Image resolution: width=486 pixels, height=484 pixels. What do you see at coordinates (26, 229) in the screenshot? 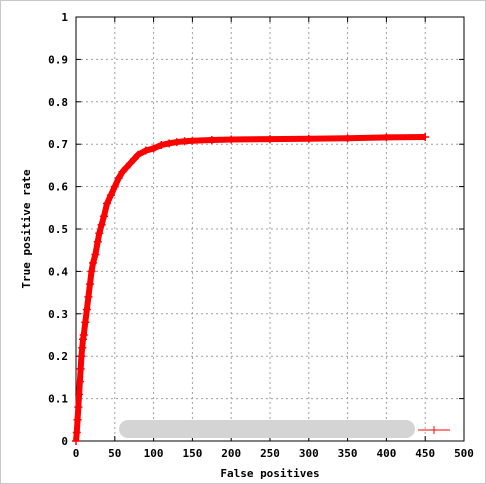
I see `y-axis-label: True positive rate` at bounding box center [26, 229].